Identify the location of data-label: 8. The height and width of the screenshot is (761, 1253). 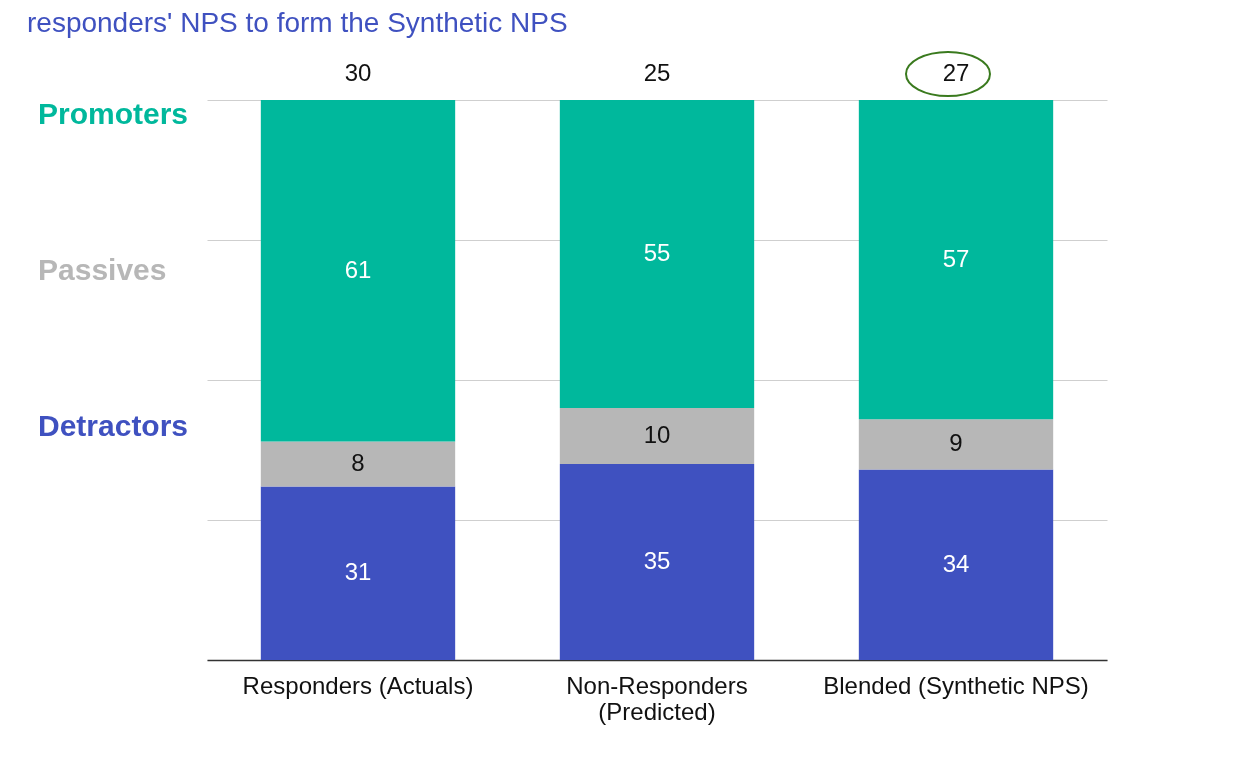
(358, 462).